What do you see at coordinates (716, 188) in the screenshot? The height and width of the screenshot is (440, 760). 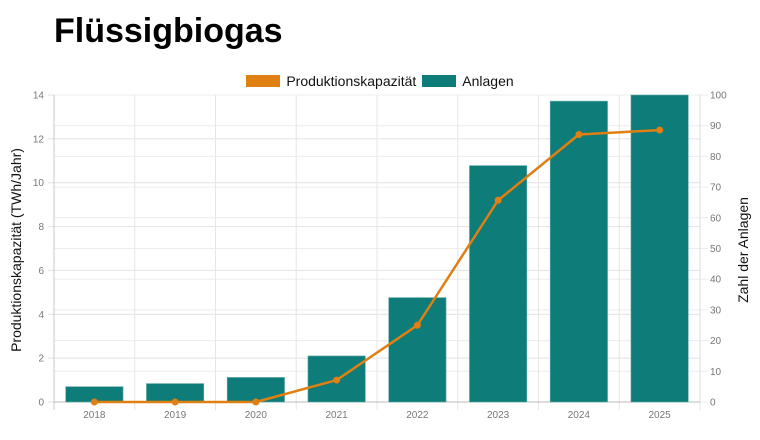 I see `right-tick-label: 70` at bounding box center [716, 188].